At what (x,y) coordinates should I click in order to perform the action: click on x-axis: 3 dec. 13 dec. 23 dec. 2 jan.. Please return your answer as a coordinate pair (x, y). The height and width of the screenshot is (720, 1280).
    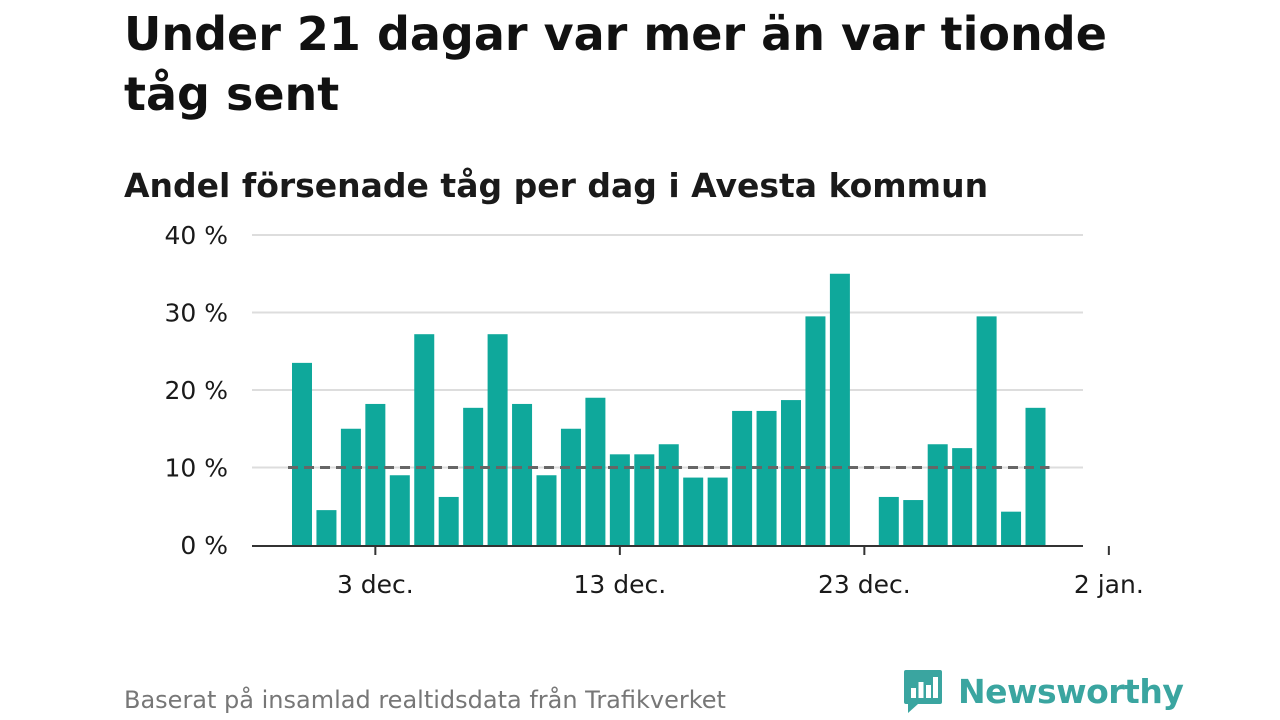
    Looking at the image, I should click on (698, 572).